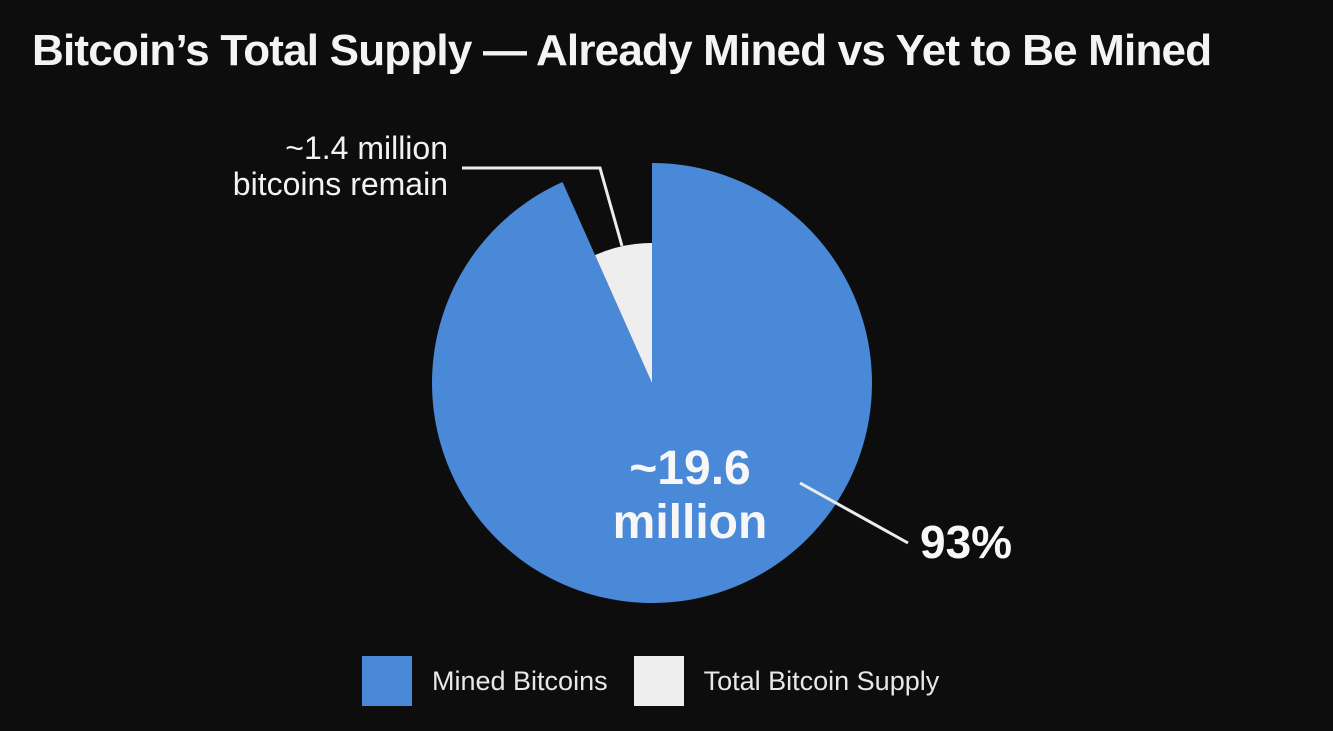 This screenshot has height=731, width=1333. What do you see at coordinates (340, 184) in the screenshot?
I see `remaining-annotation-line2: bitcoins remain` at bounding box center [340, 184].